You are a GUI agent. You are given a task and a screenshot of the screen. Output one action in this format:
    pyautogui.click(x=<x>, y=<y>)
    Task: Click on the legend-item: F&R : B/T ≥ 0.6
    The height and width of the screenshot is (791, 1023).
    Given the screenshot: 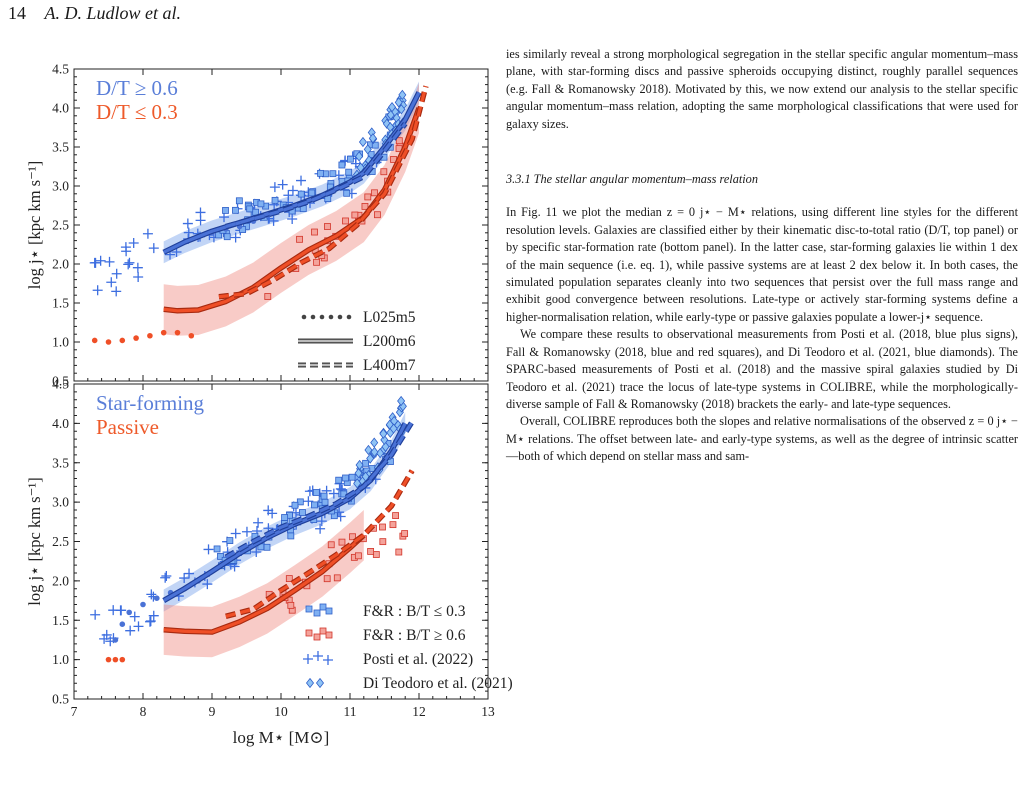 What is the action you would take?
    pyautogui.click(x=385, y=635)
    